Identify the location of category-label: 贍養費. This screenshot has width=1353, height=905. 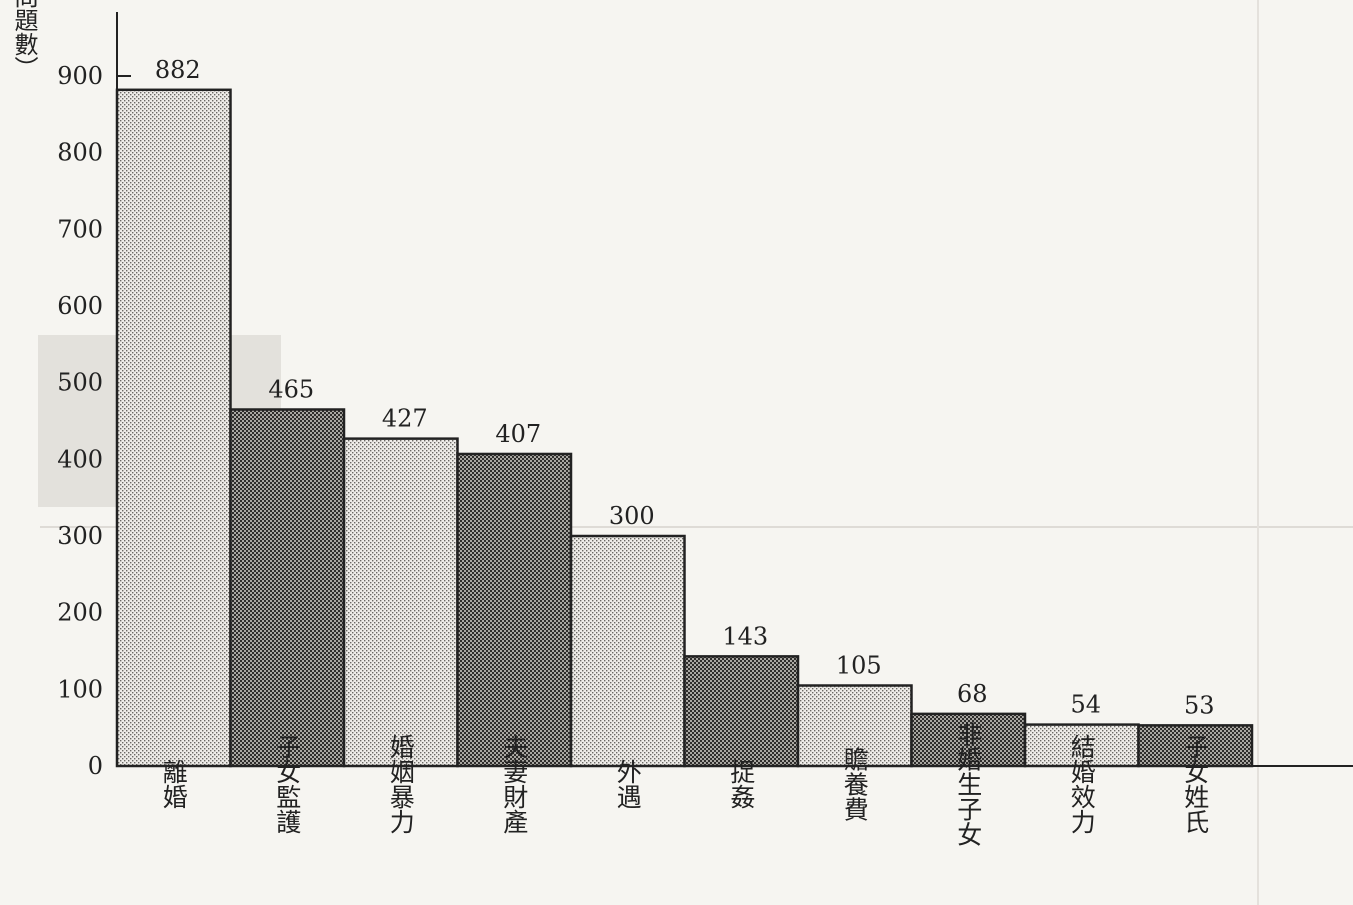
(854, 784).